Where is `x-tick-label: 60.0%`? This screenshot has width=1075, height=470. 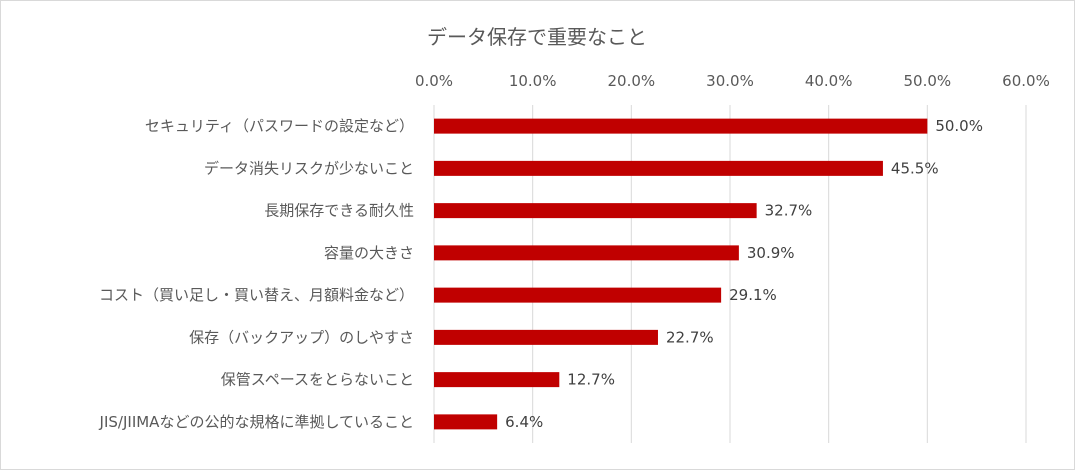 x-tick-label: 60.0% is located at coordinates (1026, 81).